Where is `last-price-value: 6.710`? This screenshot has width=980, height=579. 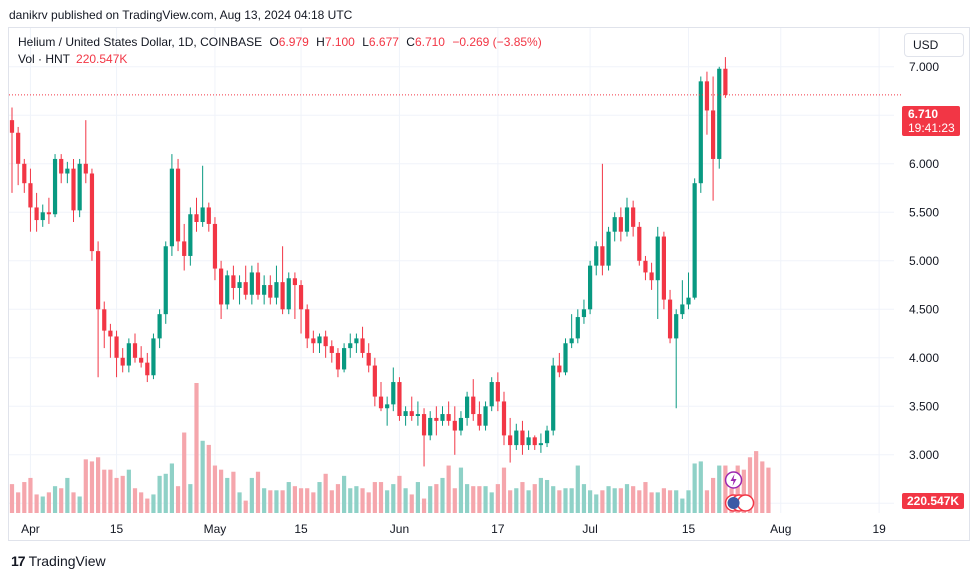
last-price-value: 6.710 is located at coordinates (923, 114).